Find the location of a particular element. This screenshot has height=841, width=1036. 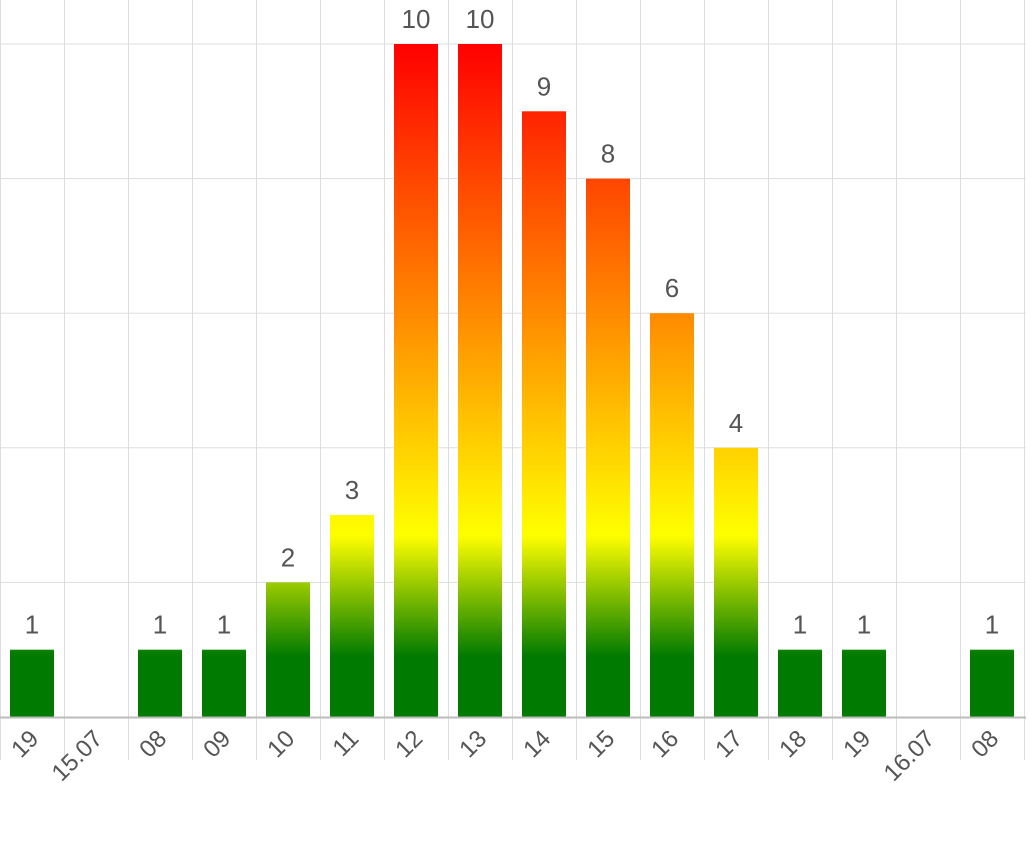

x-tick-label: 09 is located at coordinates (217, 744).